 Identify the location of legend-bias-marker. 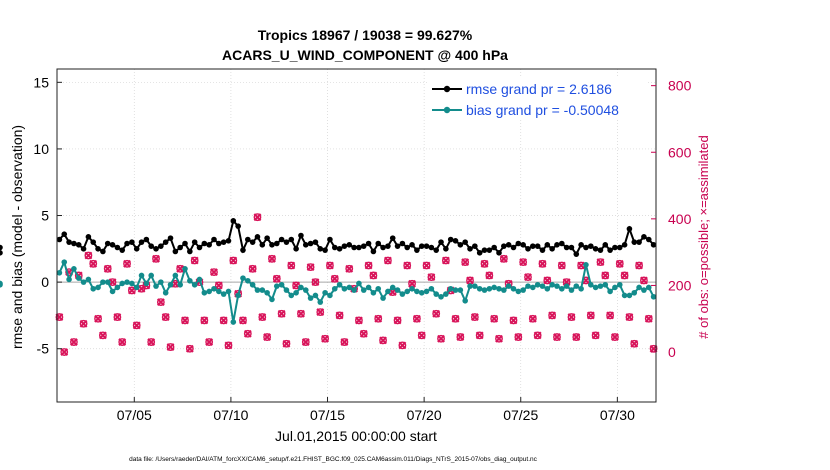
(447, 110).